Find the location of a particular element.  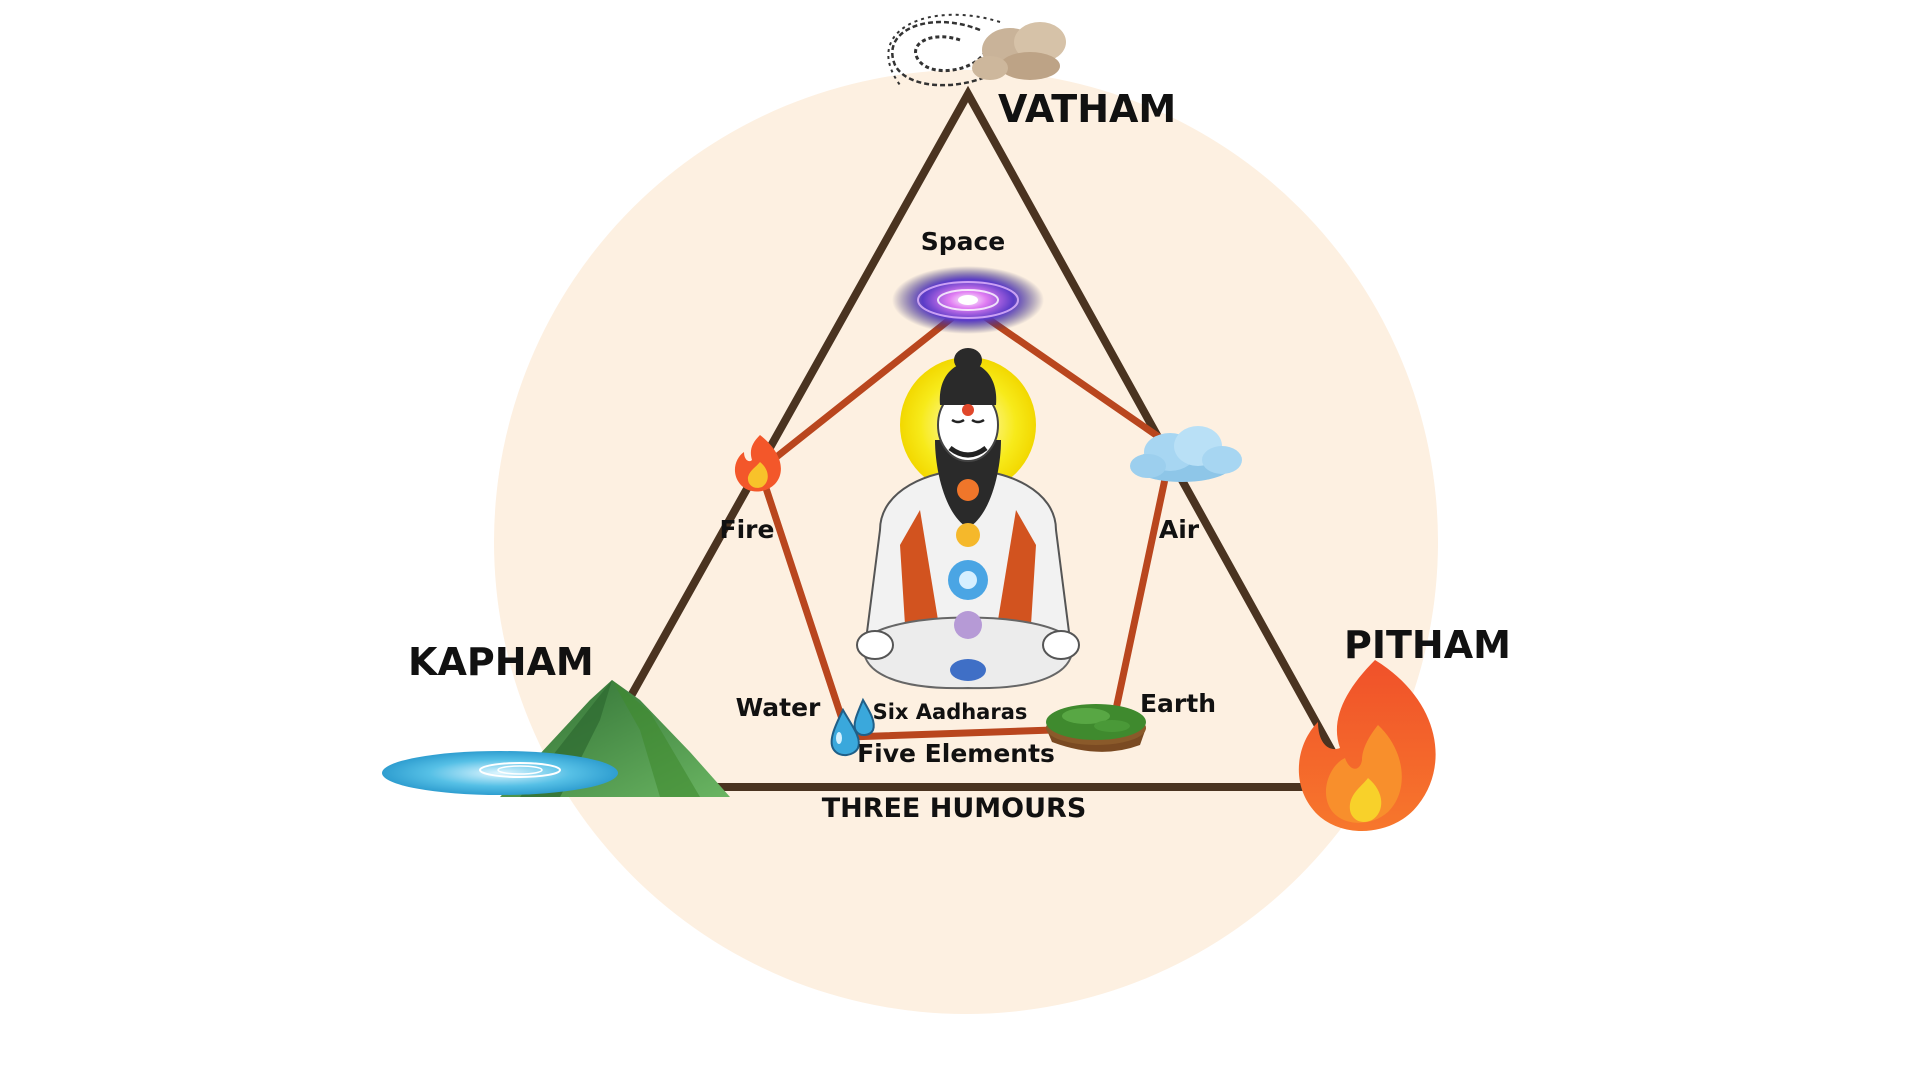

five-elements-title: Five Elements is located at coordinates (956, 753).